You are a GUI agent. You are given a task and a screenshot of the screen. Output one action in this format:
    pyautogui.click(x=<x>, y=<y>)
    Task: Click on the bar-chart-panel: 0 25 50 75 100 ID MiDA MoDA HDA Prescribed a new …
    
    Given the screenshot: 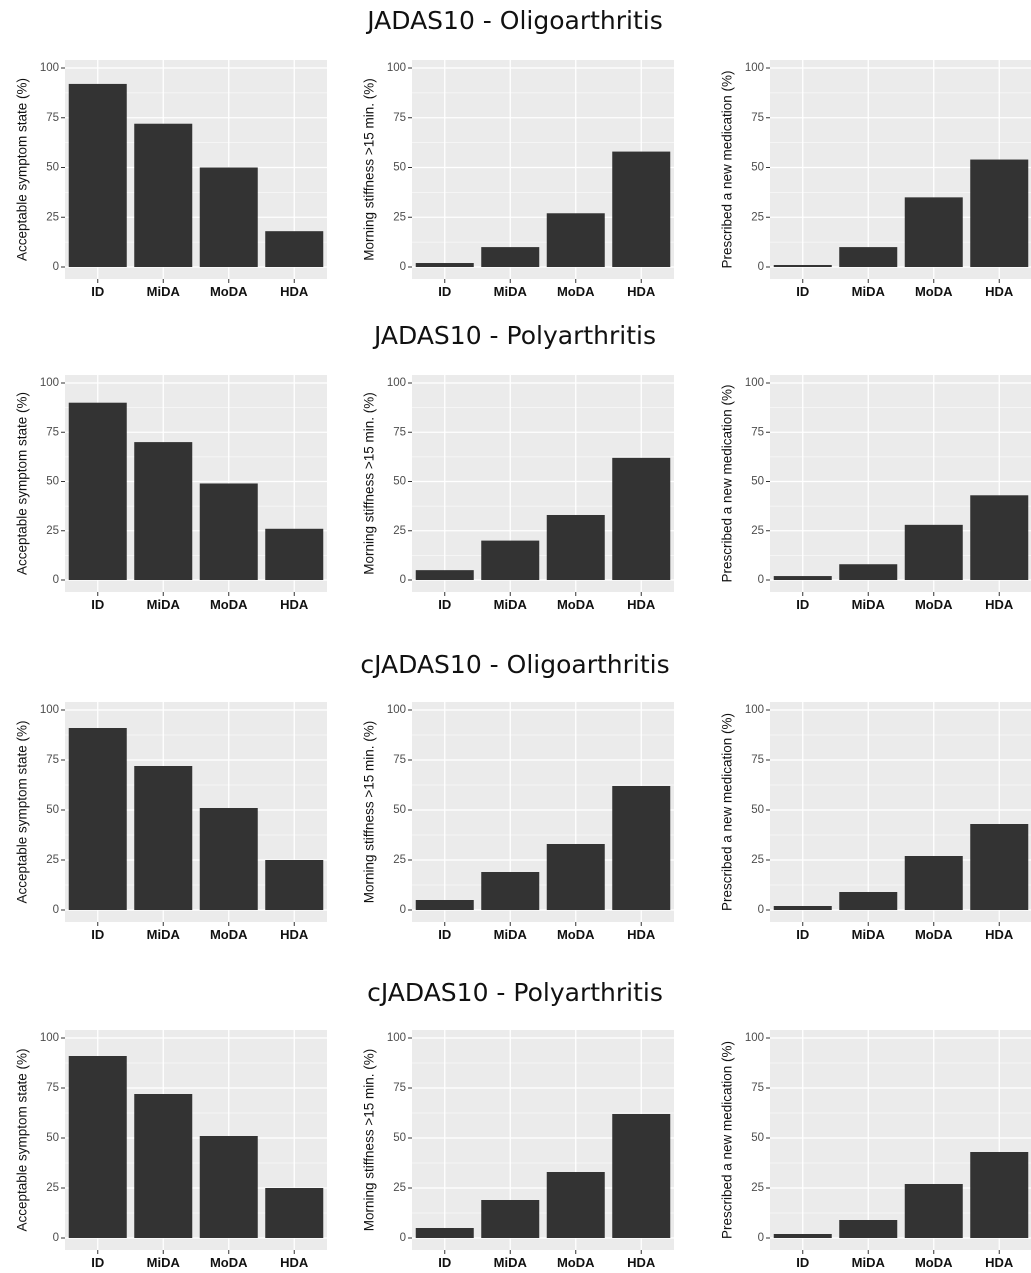 What is the action you would take?
    pyautogui.click(x=875, y=1150)
    